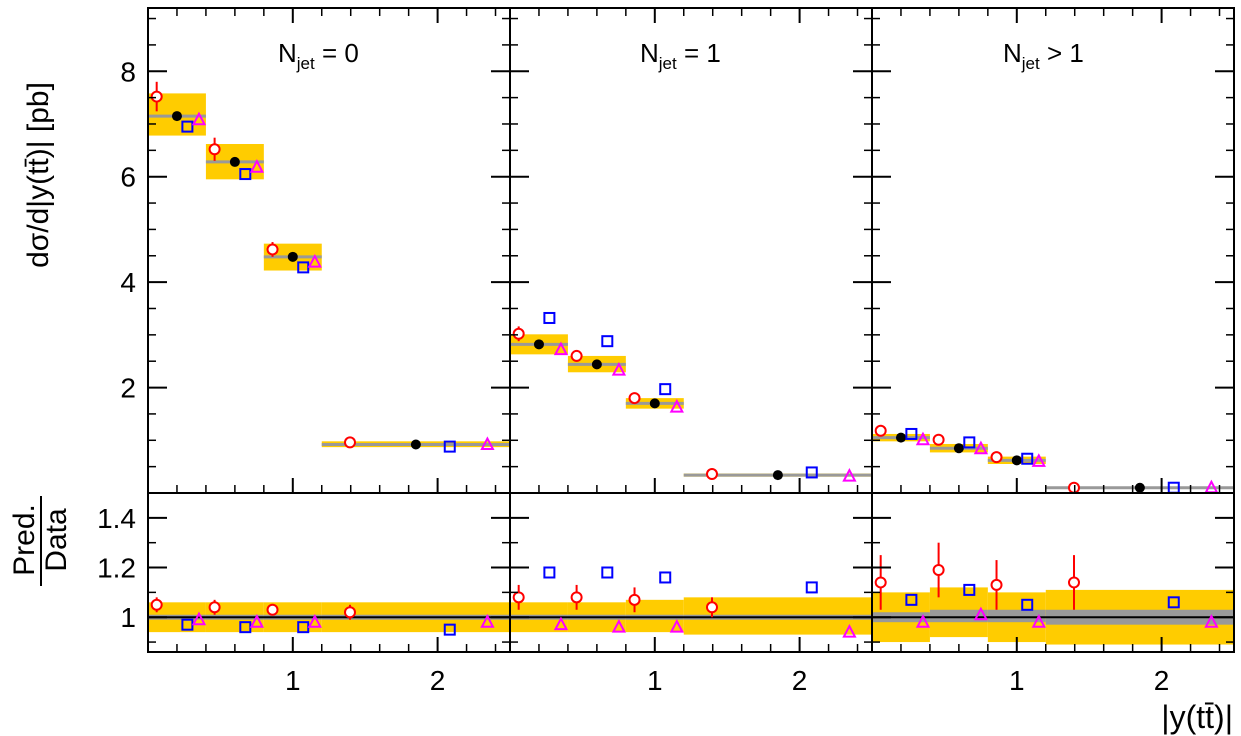 The image size is (1241, 736). Describe the element at coordinates (449, 446) in the screenshot. I see `pred-square-top-p0-b3` at that location.